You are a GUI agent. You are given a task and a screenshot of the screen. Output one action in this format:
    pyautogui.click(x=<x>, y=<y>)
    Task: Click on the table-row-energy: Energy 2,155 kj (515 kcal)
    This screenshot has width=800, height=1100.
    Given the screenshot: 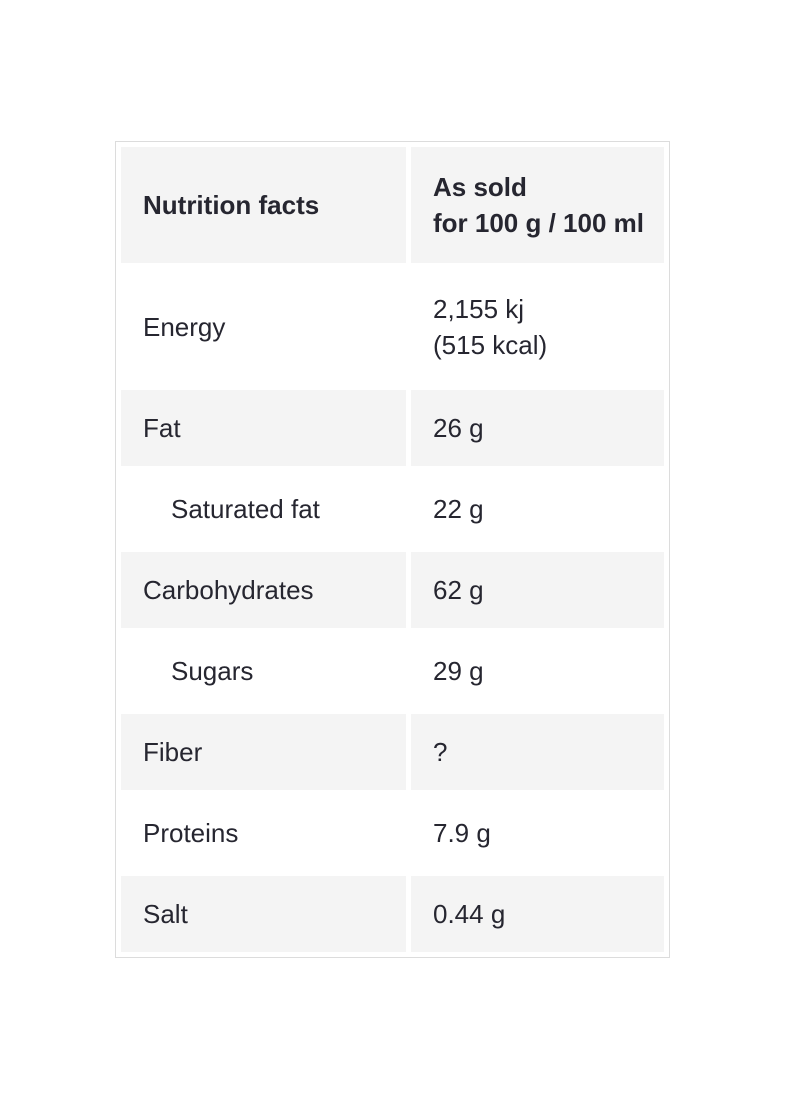 What is the action you would take?
    pyautogui.click(x=392, y=326)
    